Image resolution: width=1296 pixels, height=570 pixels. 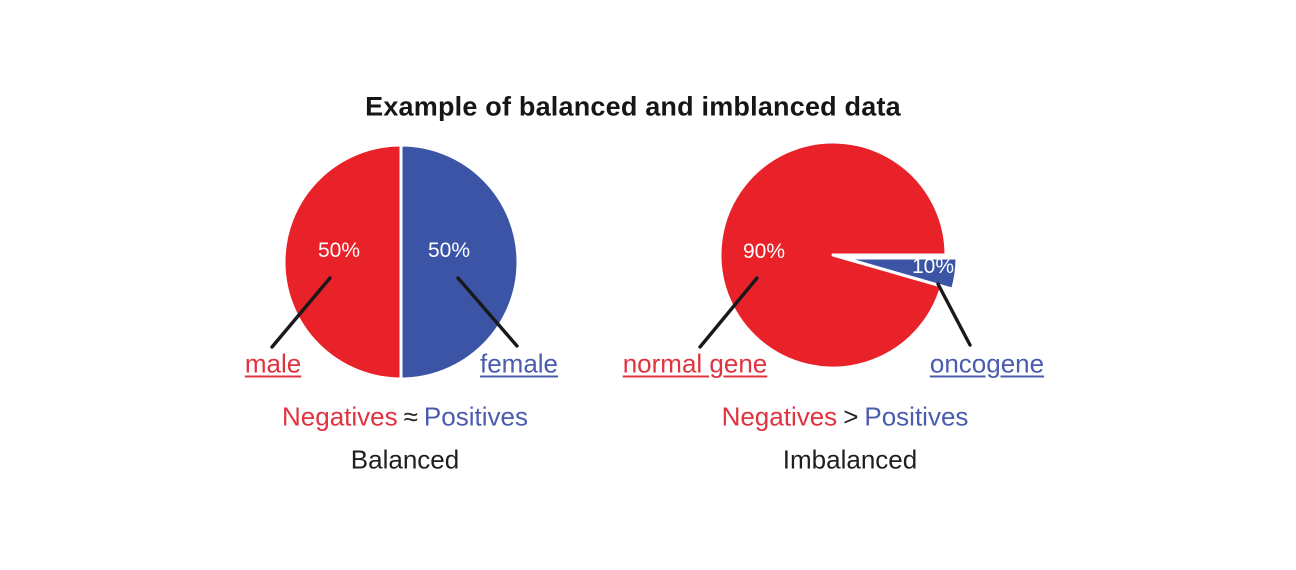 What do you see at coordinates (900, 273) in the screenshot?
I see `pie-slice-oncogene` at bounding box center [900, 273].